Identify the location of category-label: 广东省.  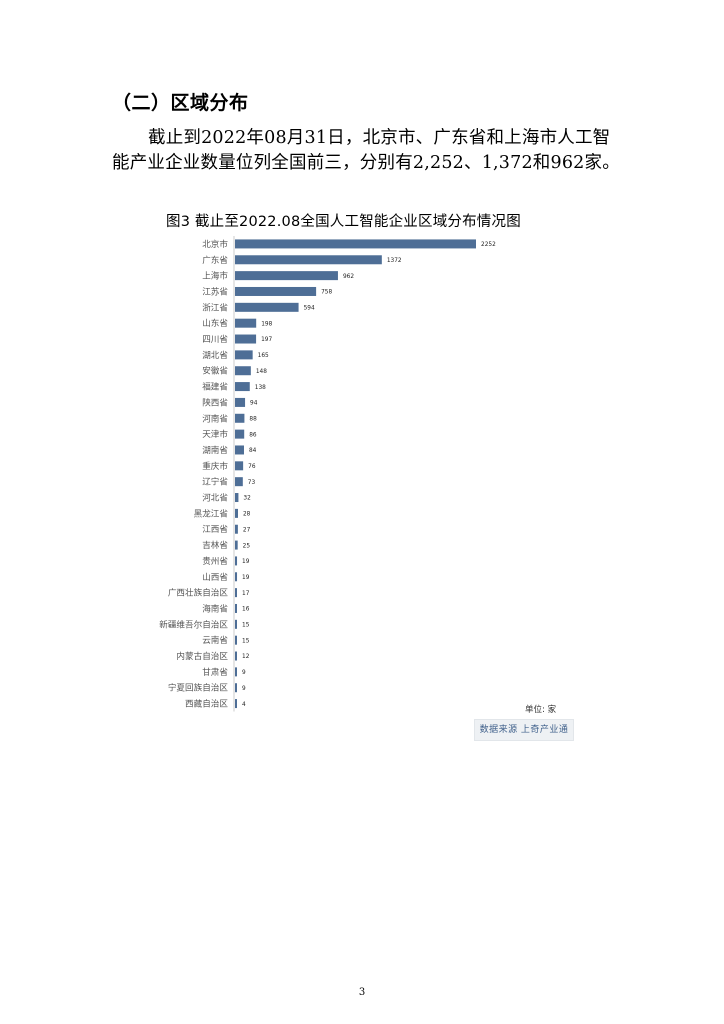
(215, 260).